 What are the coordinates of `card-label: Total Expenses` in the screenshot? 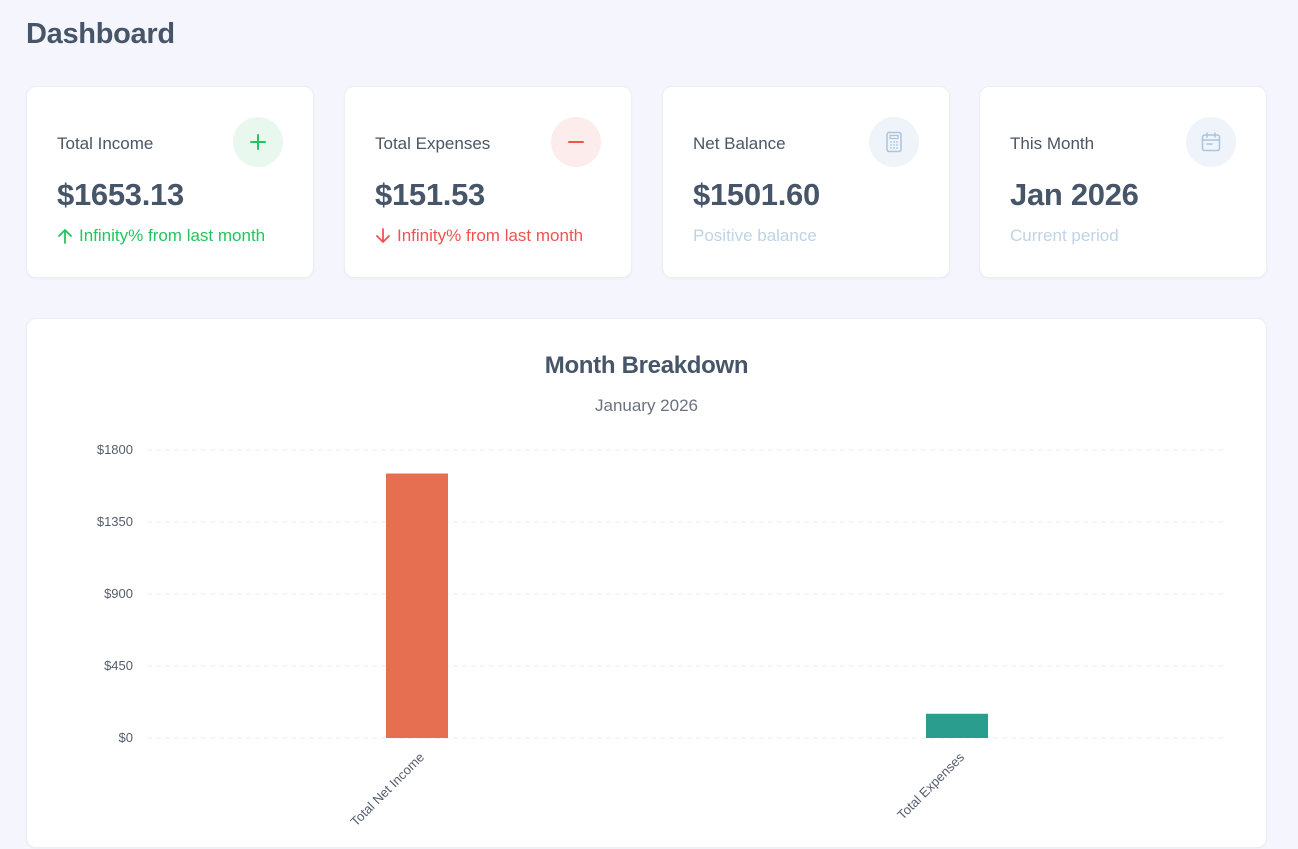 It's located at (433, 143).